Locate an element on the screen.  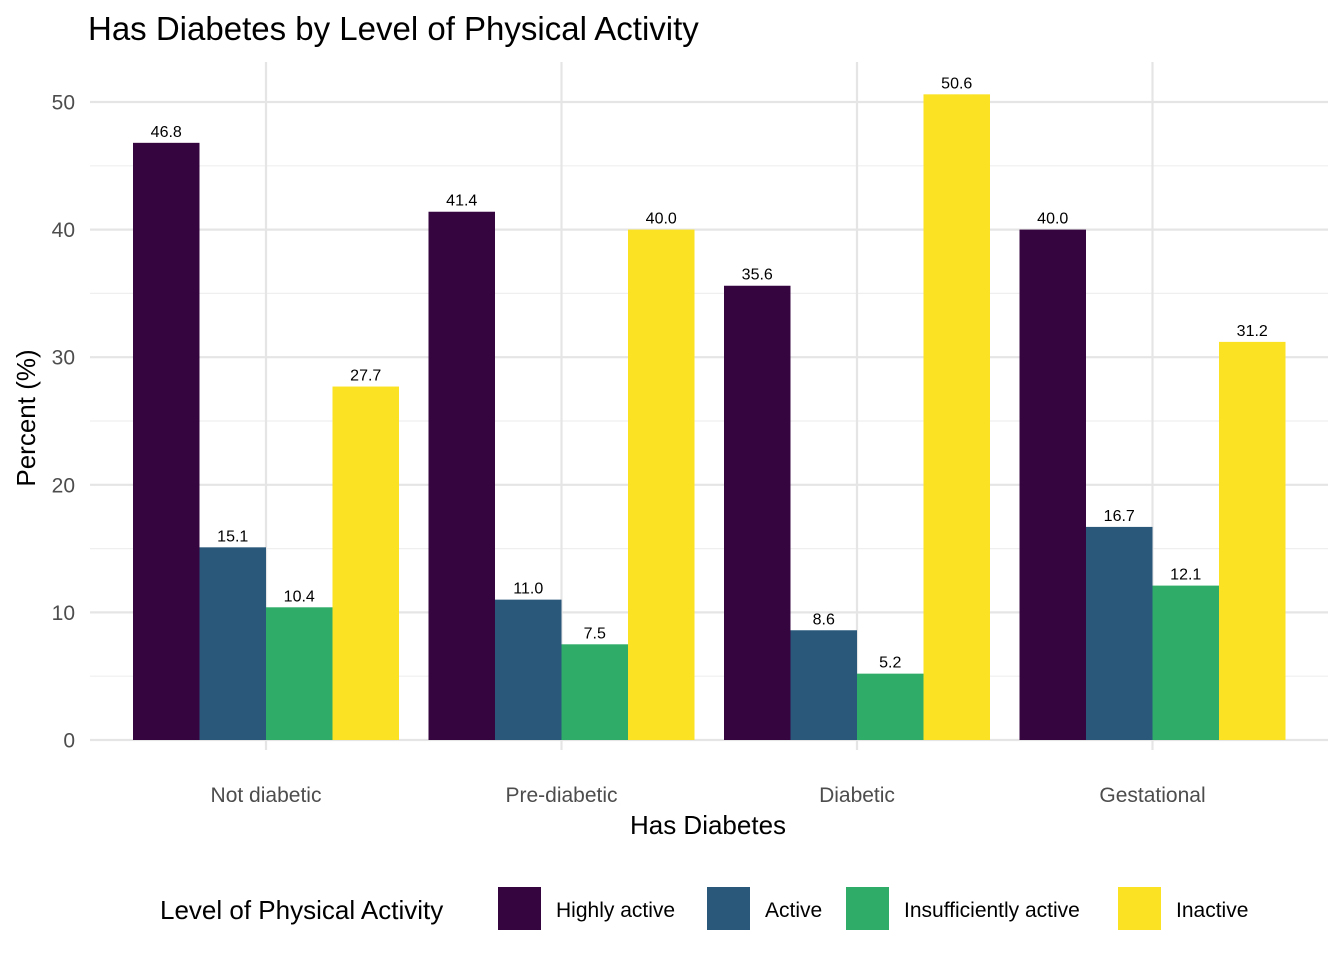
bar-value-label: 27.7 is located at coordinates (365, 376).